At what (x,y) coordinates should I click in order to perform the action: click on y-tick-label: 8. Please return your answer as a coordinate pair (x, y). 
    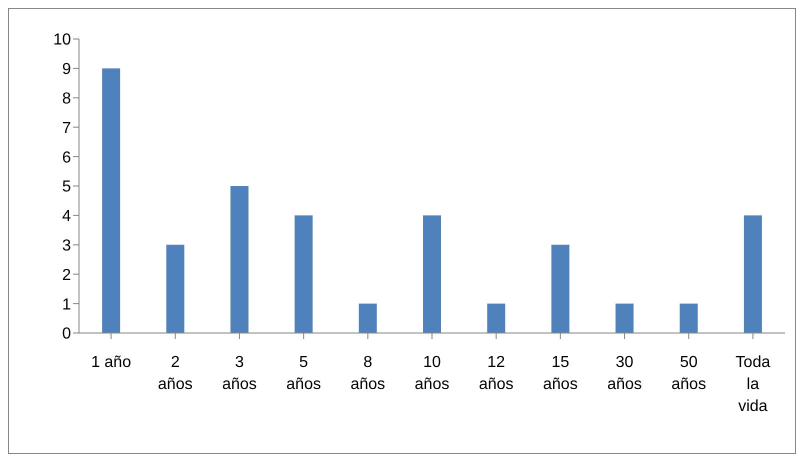
    Looking at the image, I should click on (67, 99).